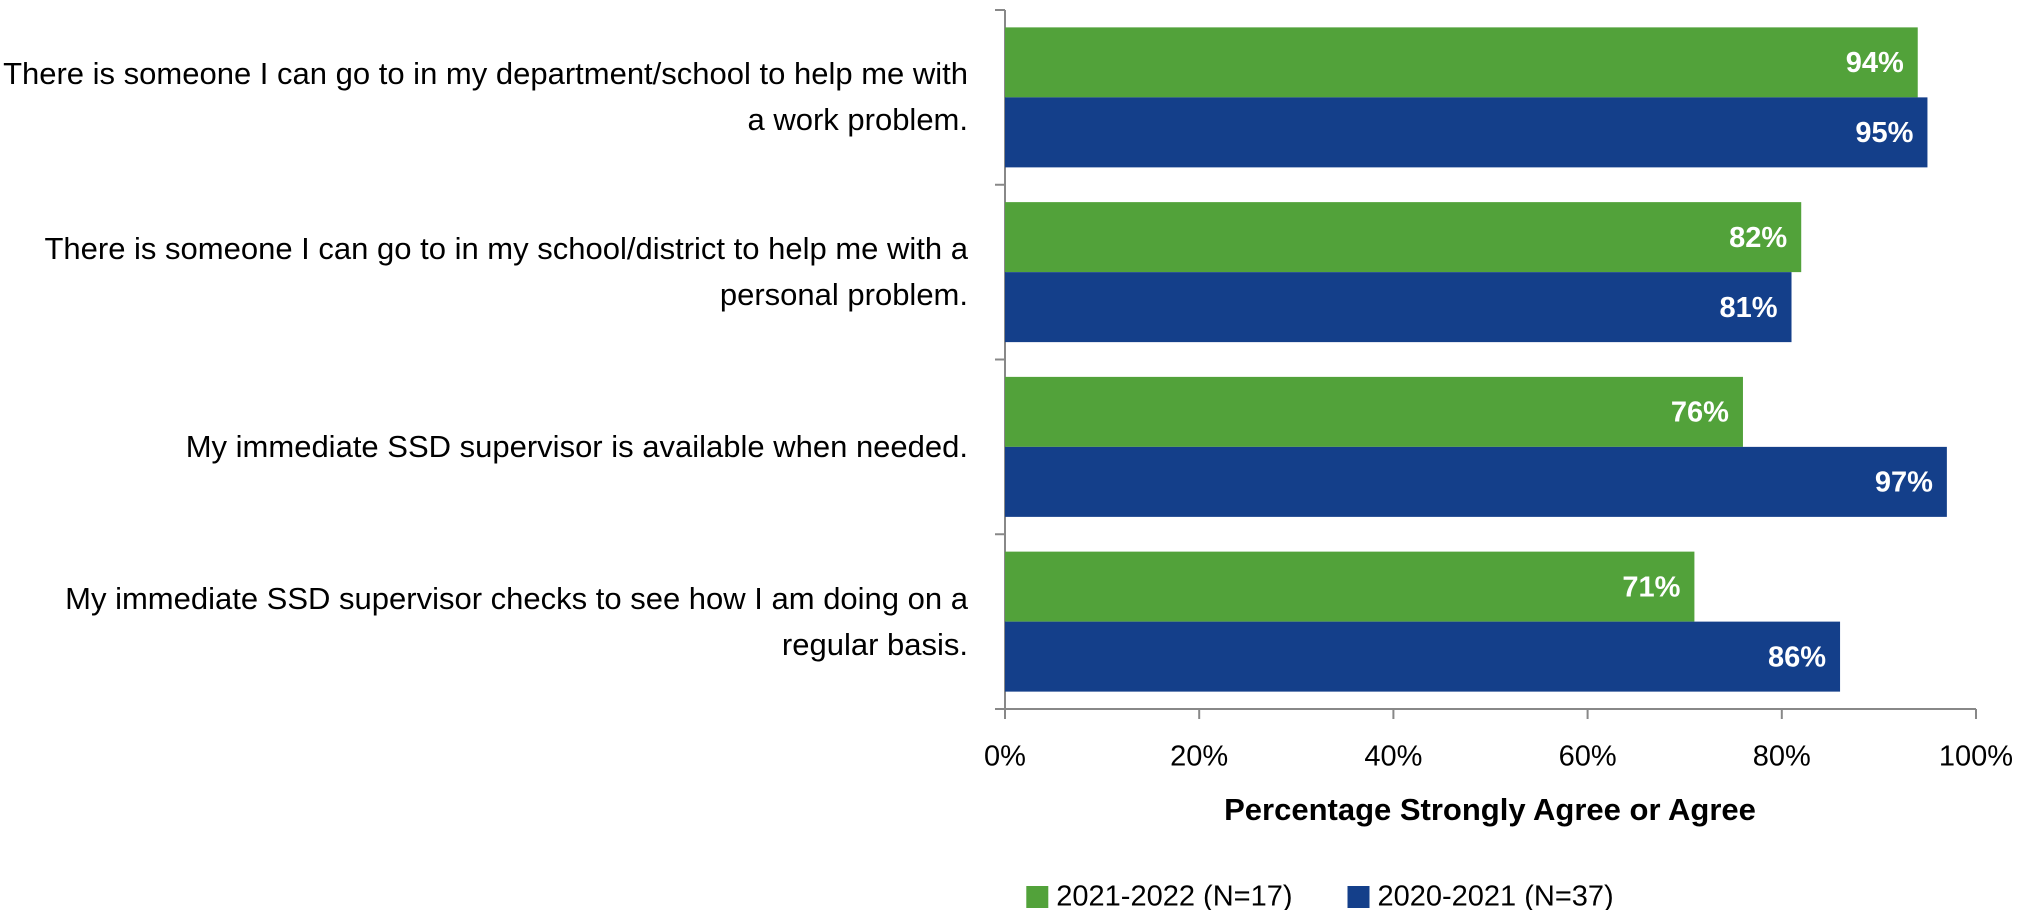  Describe the element at coordinates (1588, 757) in the screenshot. I see `x-tick-label: 60%` at that location.